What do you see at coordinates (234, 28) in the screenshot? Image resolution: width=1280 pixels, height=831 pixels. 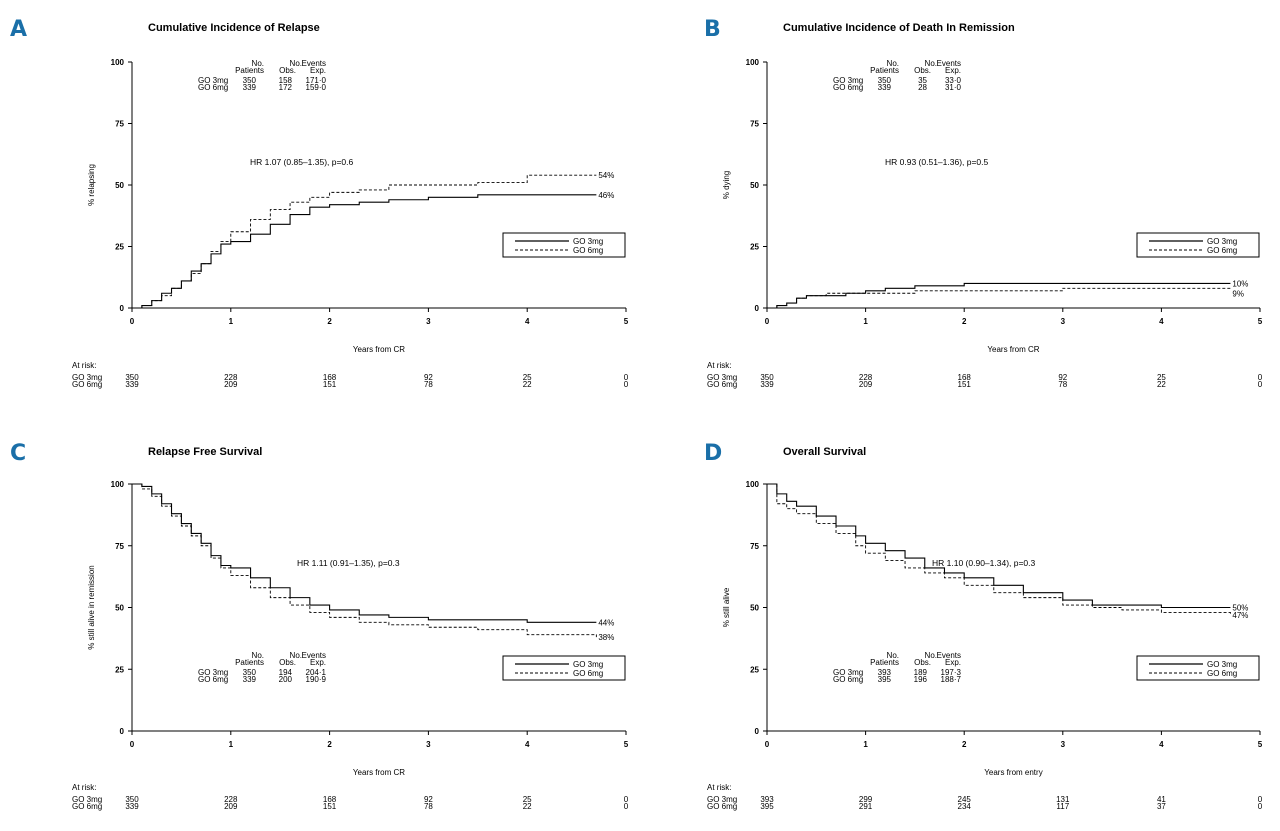 I see `chart-title: Cumulative Incidence of Relapse` at bounding box center [234, 28].